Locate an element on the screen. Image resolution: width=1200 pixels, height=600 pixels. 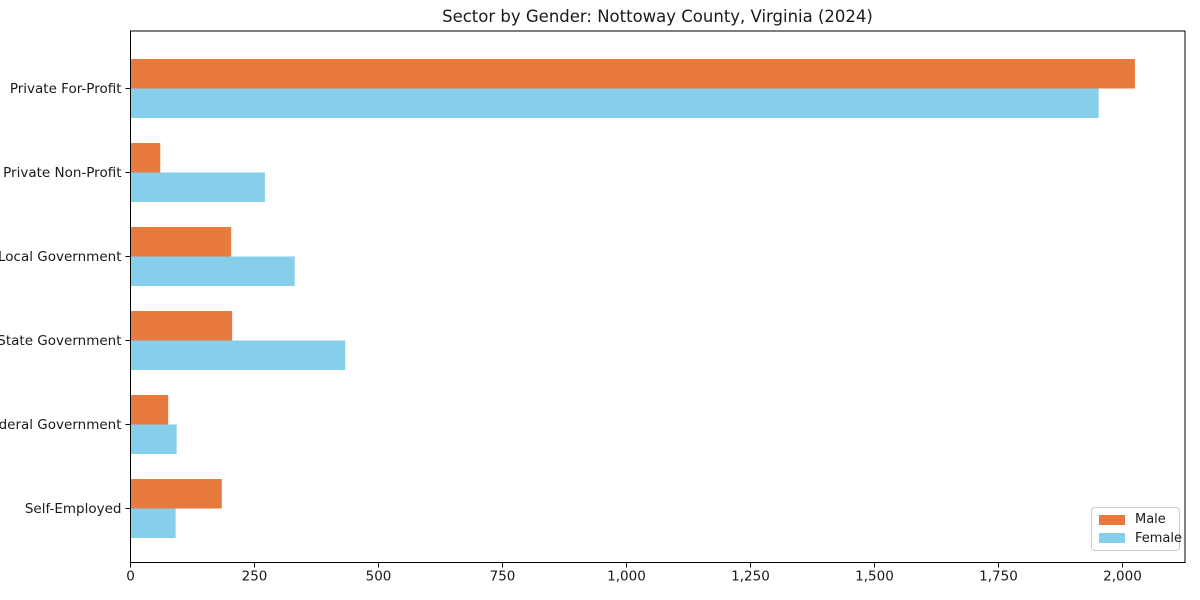
x-tick-label: 1,250 is located at coordinates (750, 577).